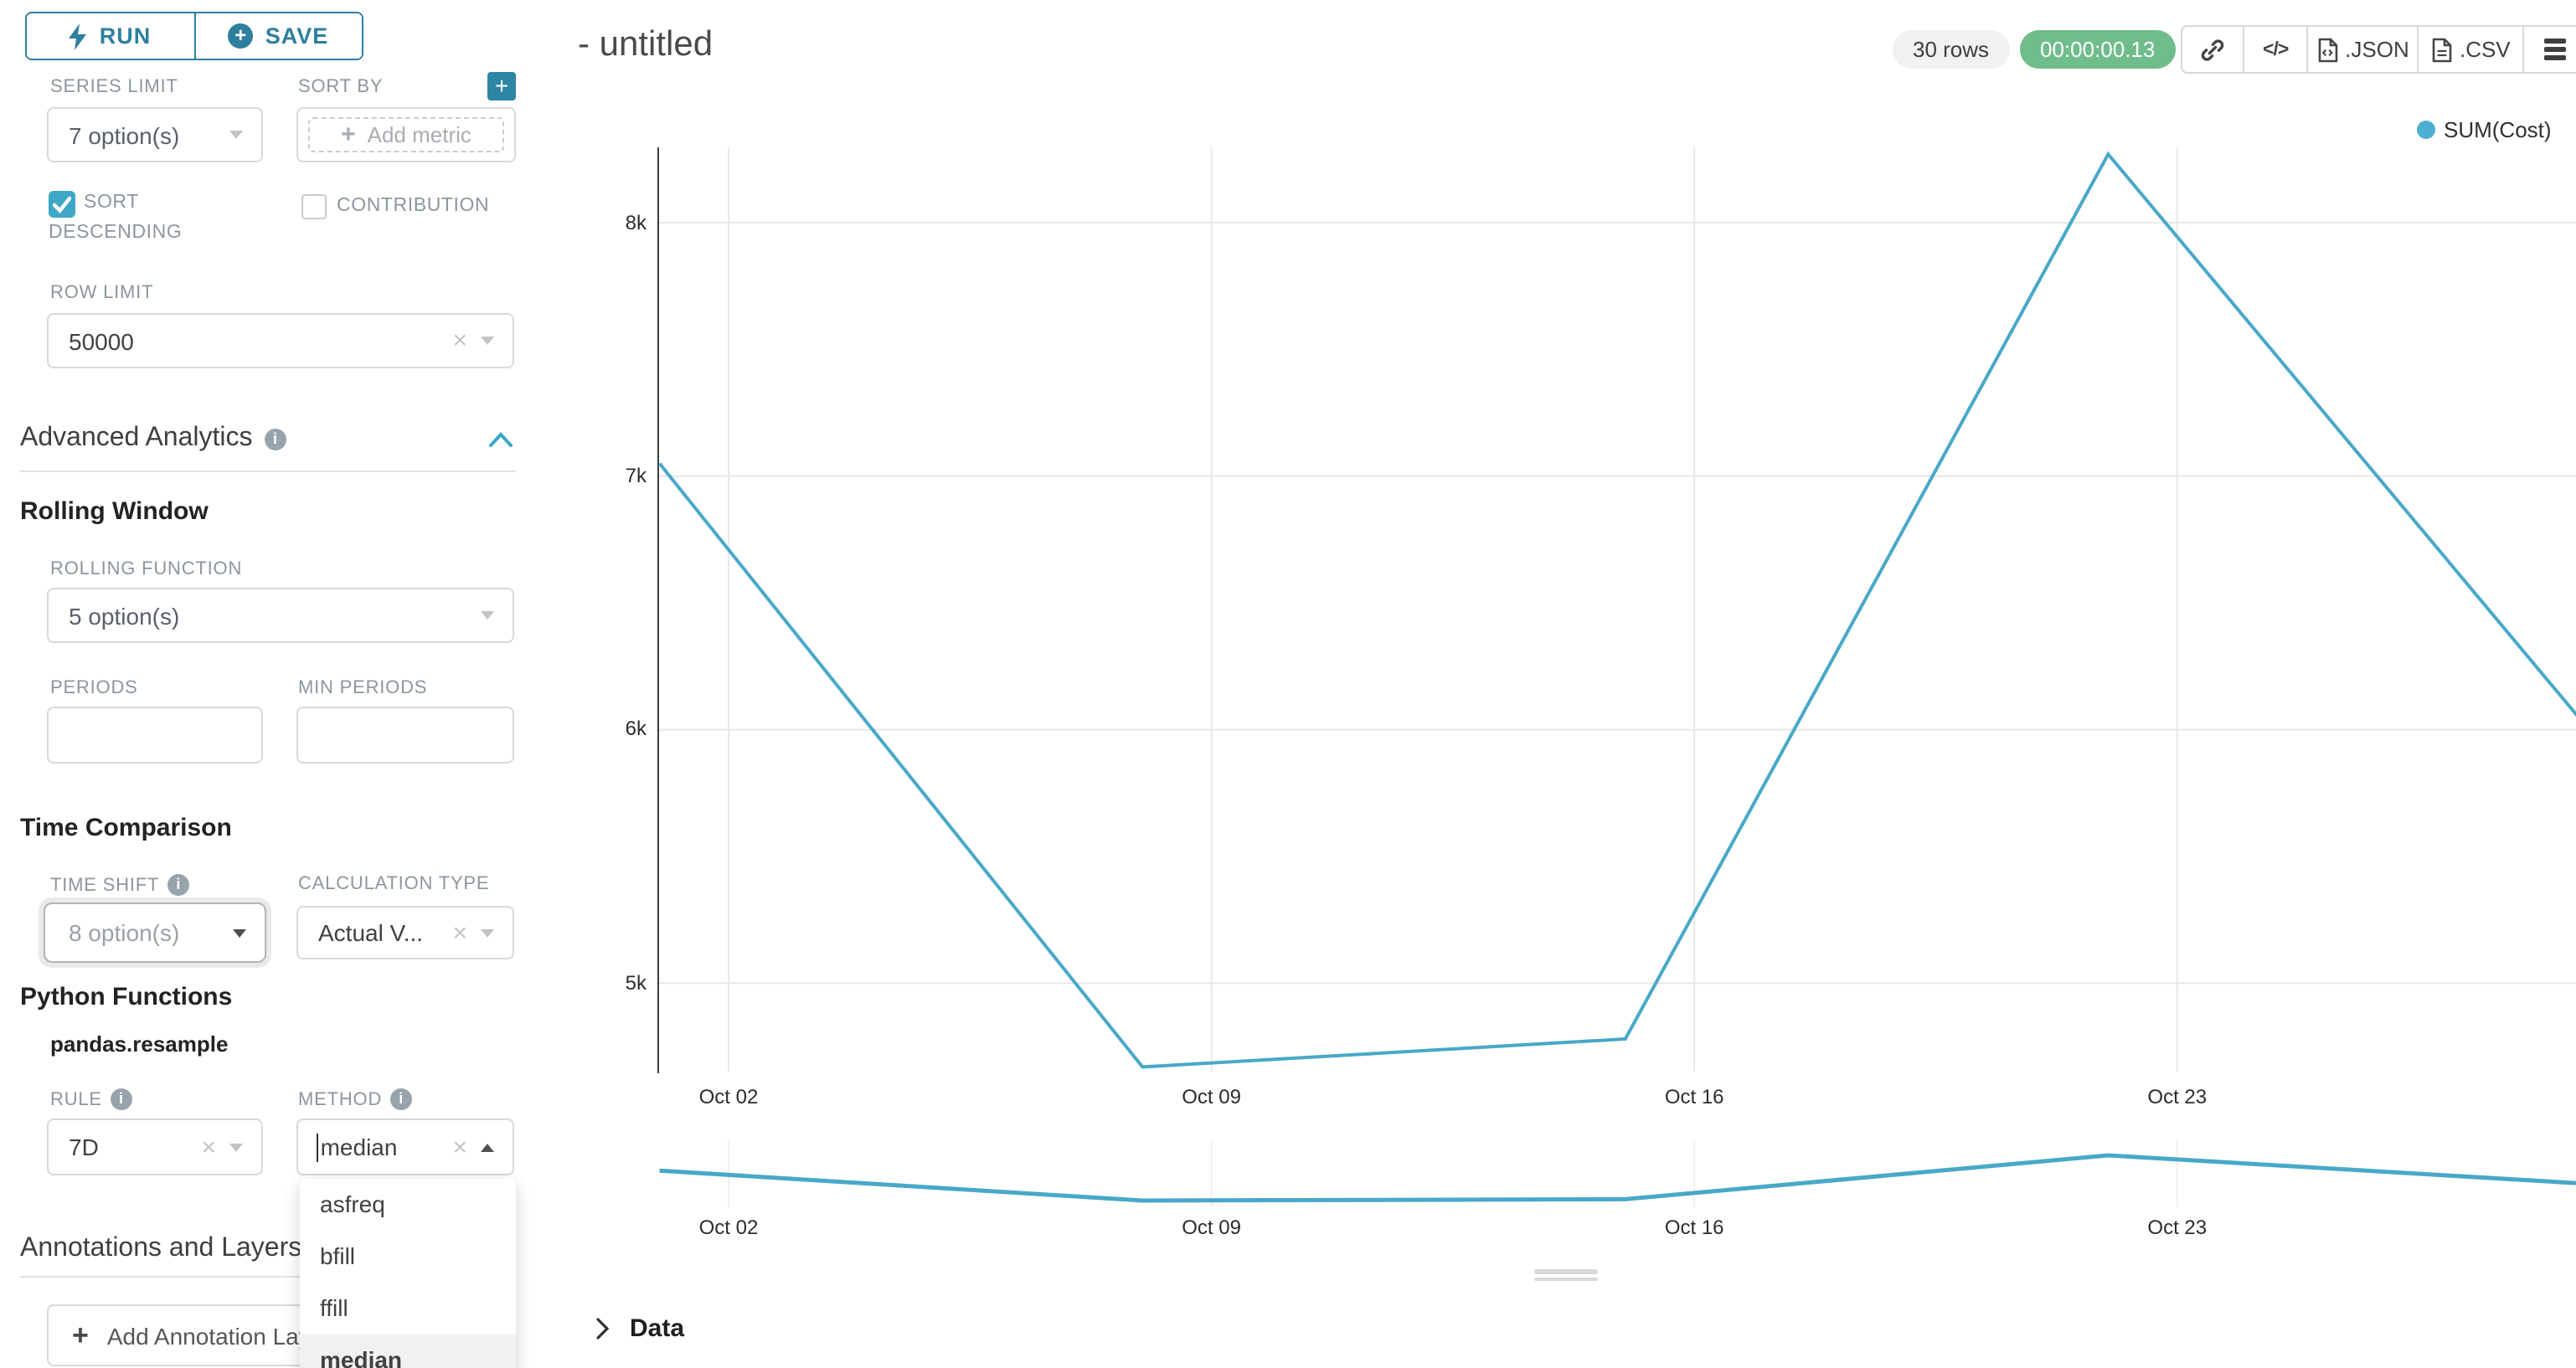  Describe the element at coordinates (405, 736) in the screenshot. I see `min-periods-input` at that location.